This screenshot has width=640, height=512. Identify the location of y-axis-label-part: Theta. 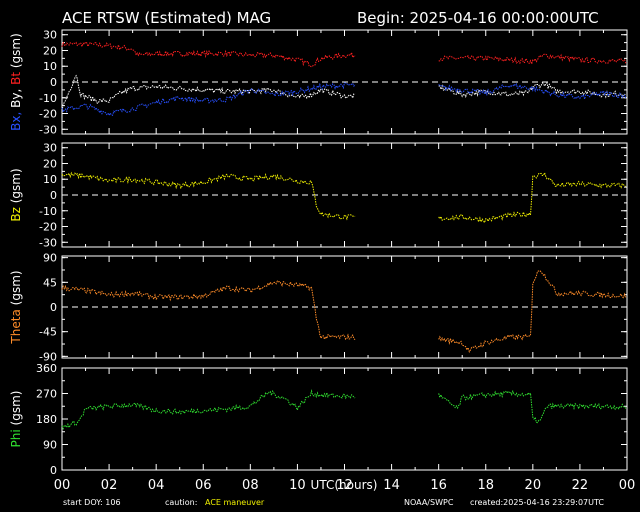
(16, 326).